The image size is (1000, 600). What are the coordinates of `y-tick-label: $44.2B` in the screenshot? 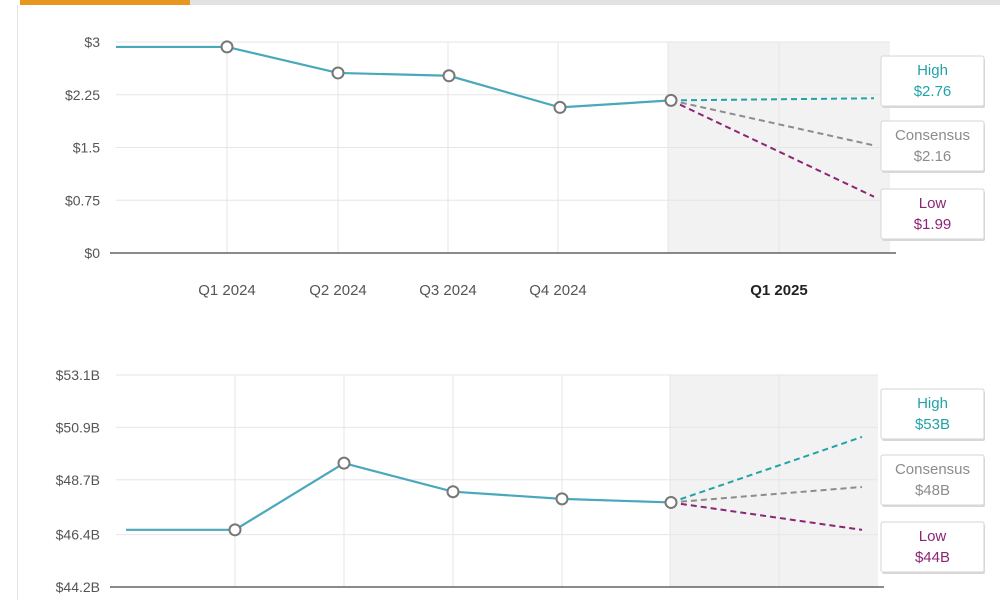 It's located at (78, 587).